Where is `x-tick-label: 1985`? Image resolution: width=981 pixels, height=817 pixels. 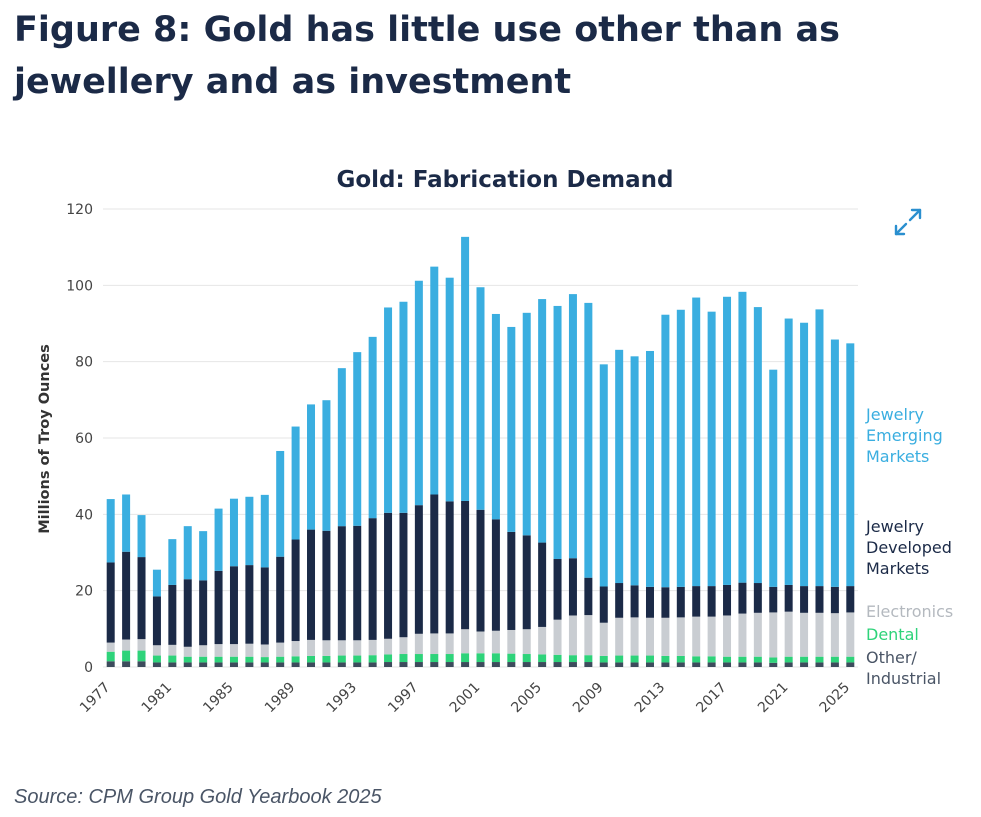
x-tick-label: 1985 is located at coordinates (218, 698).